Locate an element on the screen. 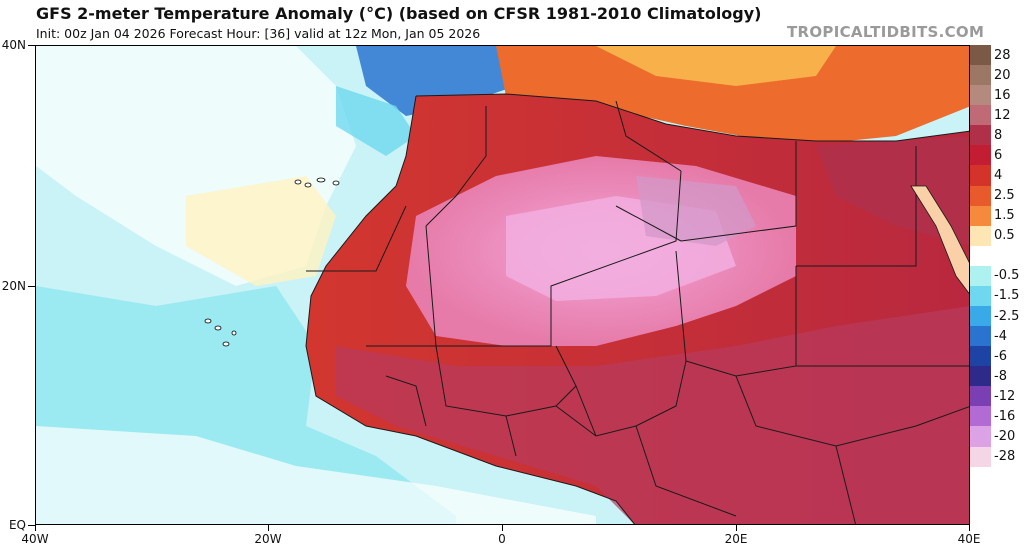 The height and width of the screenshot is (547, 1024). legend-row: -16 is located at coordinates (997, 416).